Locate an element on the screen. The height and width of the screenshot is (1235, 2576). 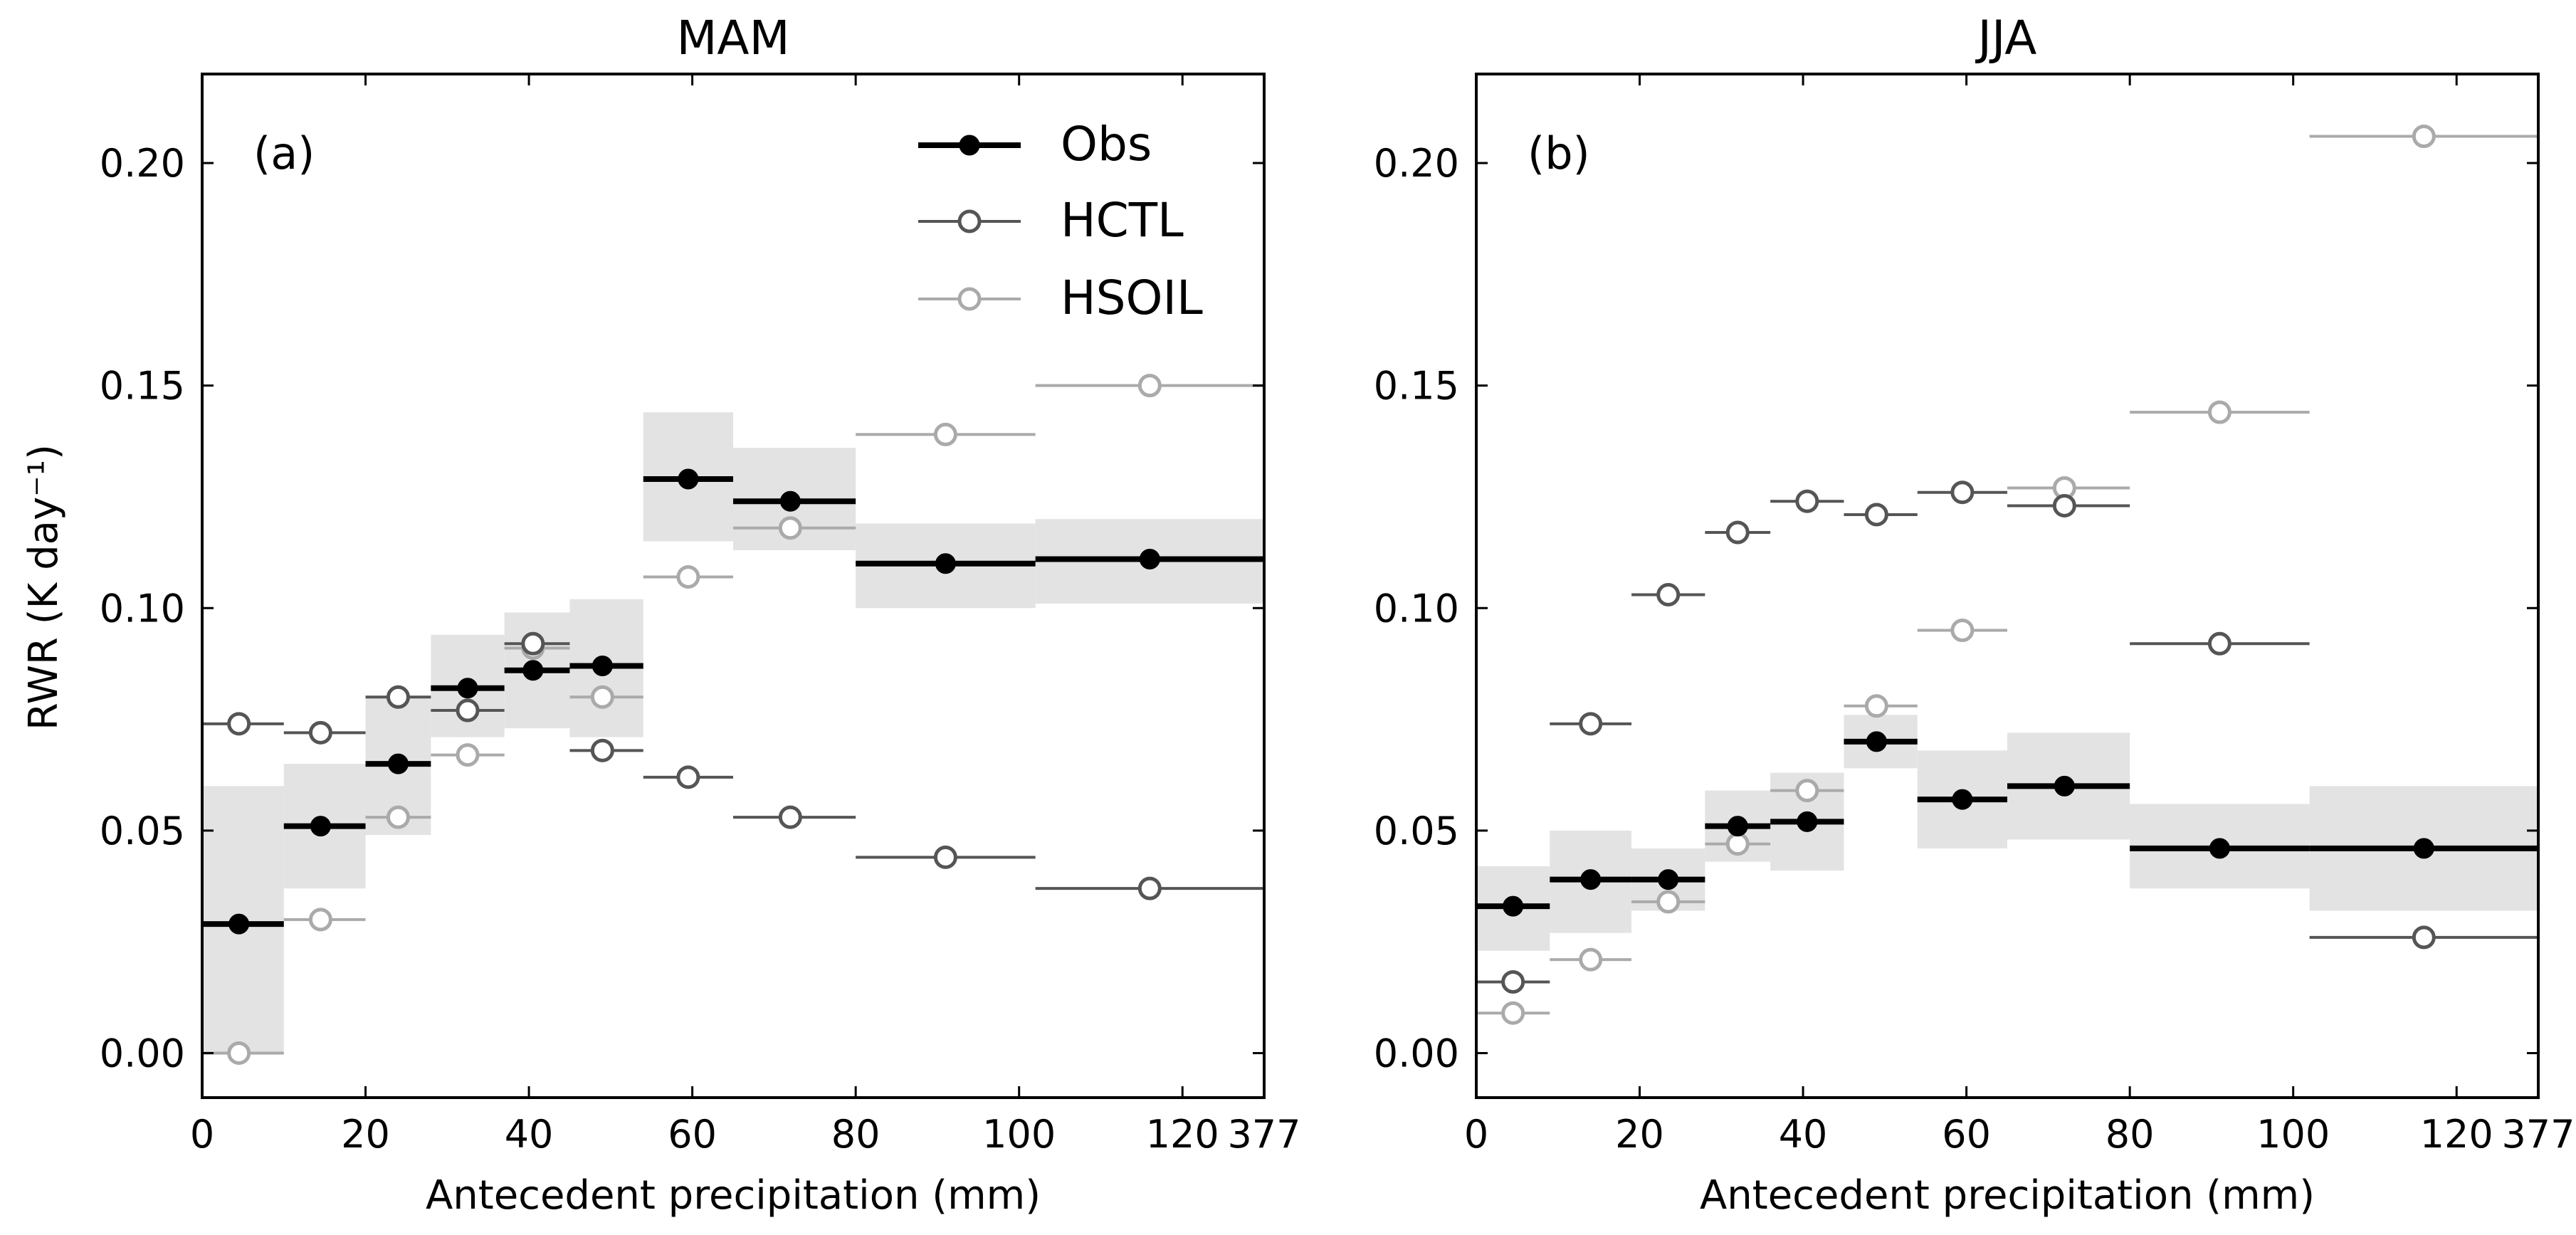
panel-label: (a) is located at coordinates (284, 153).